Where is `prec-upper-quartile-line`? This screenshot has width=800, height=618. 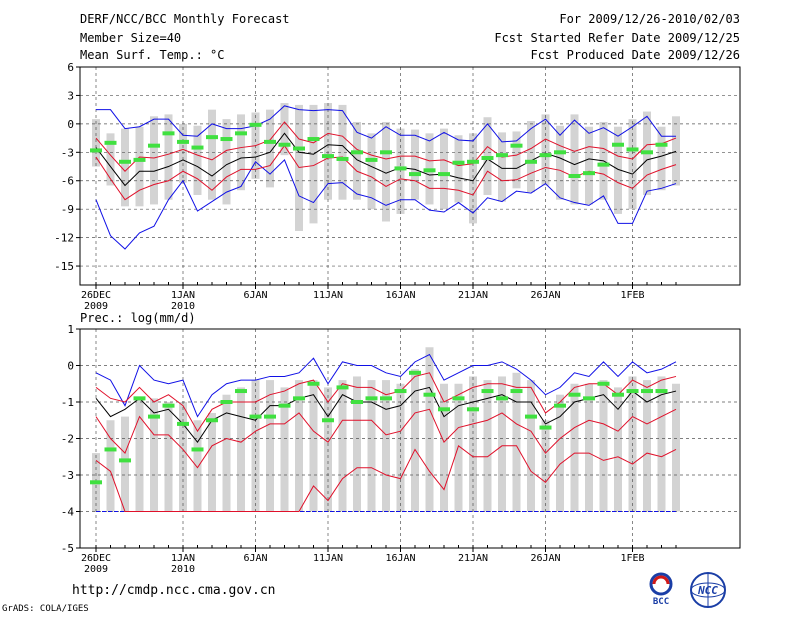 prec-upper-quartile-line is located at coordinates (386, 402).